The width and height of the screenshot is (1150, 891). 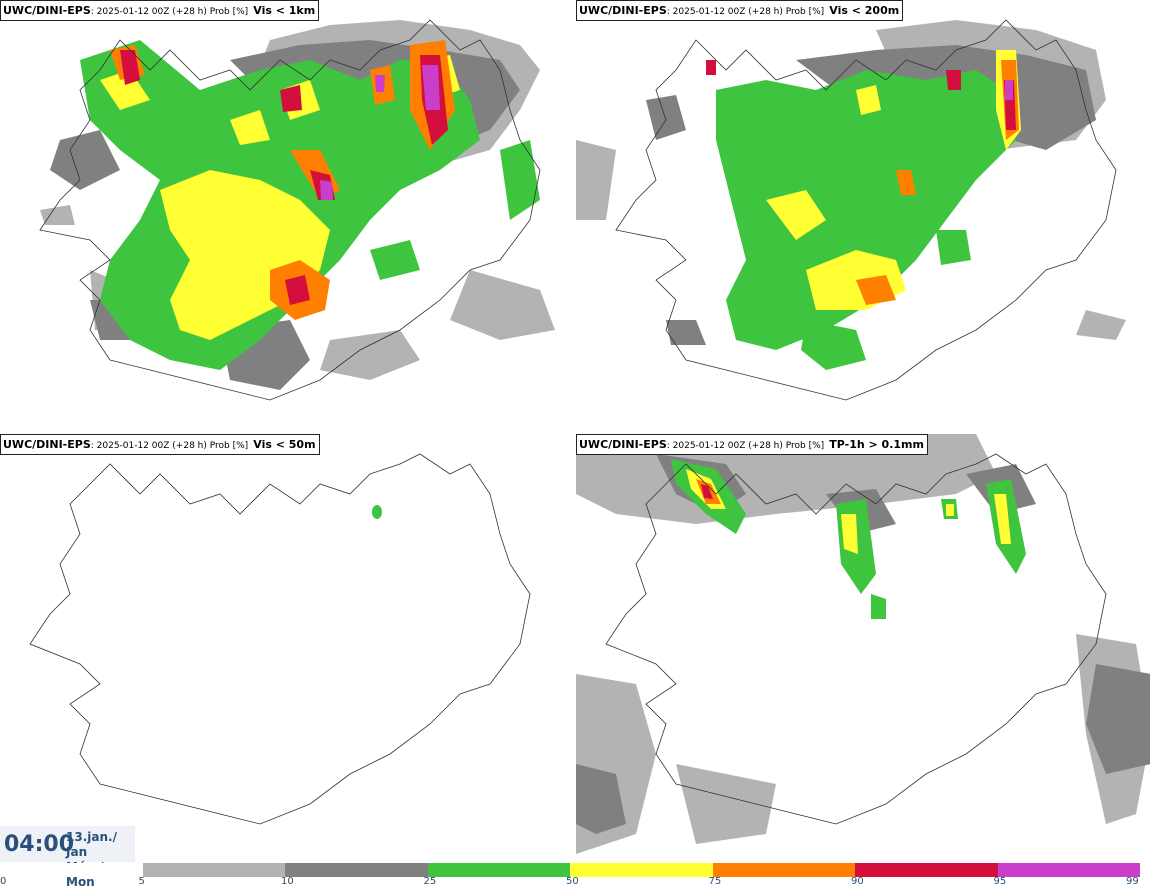 I want to click on variable-label: TP-1h > 0.1mm, so click(x=876, y=444).